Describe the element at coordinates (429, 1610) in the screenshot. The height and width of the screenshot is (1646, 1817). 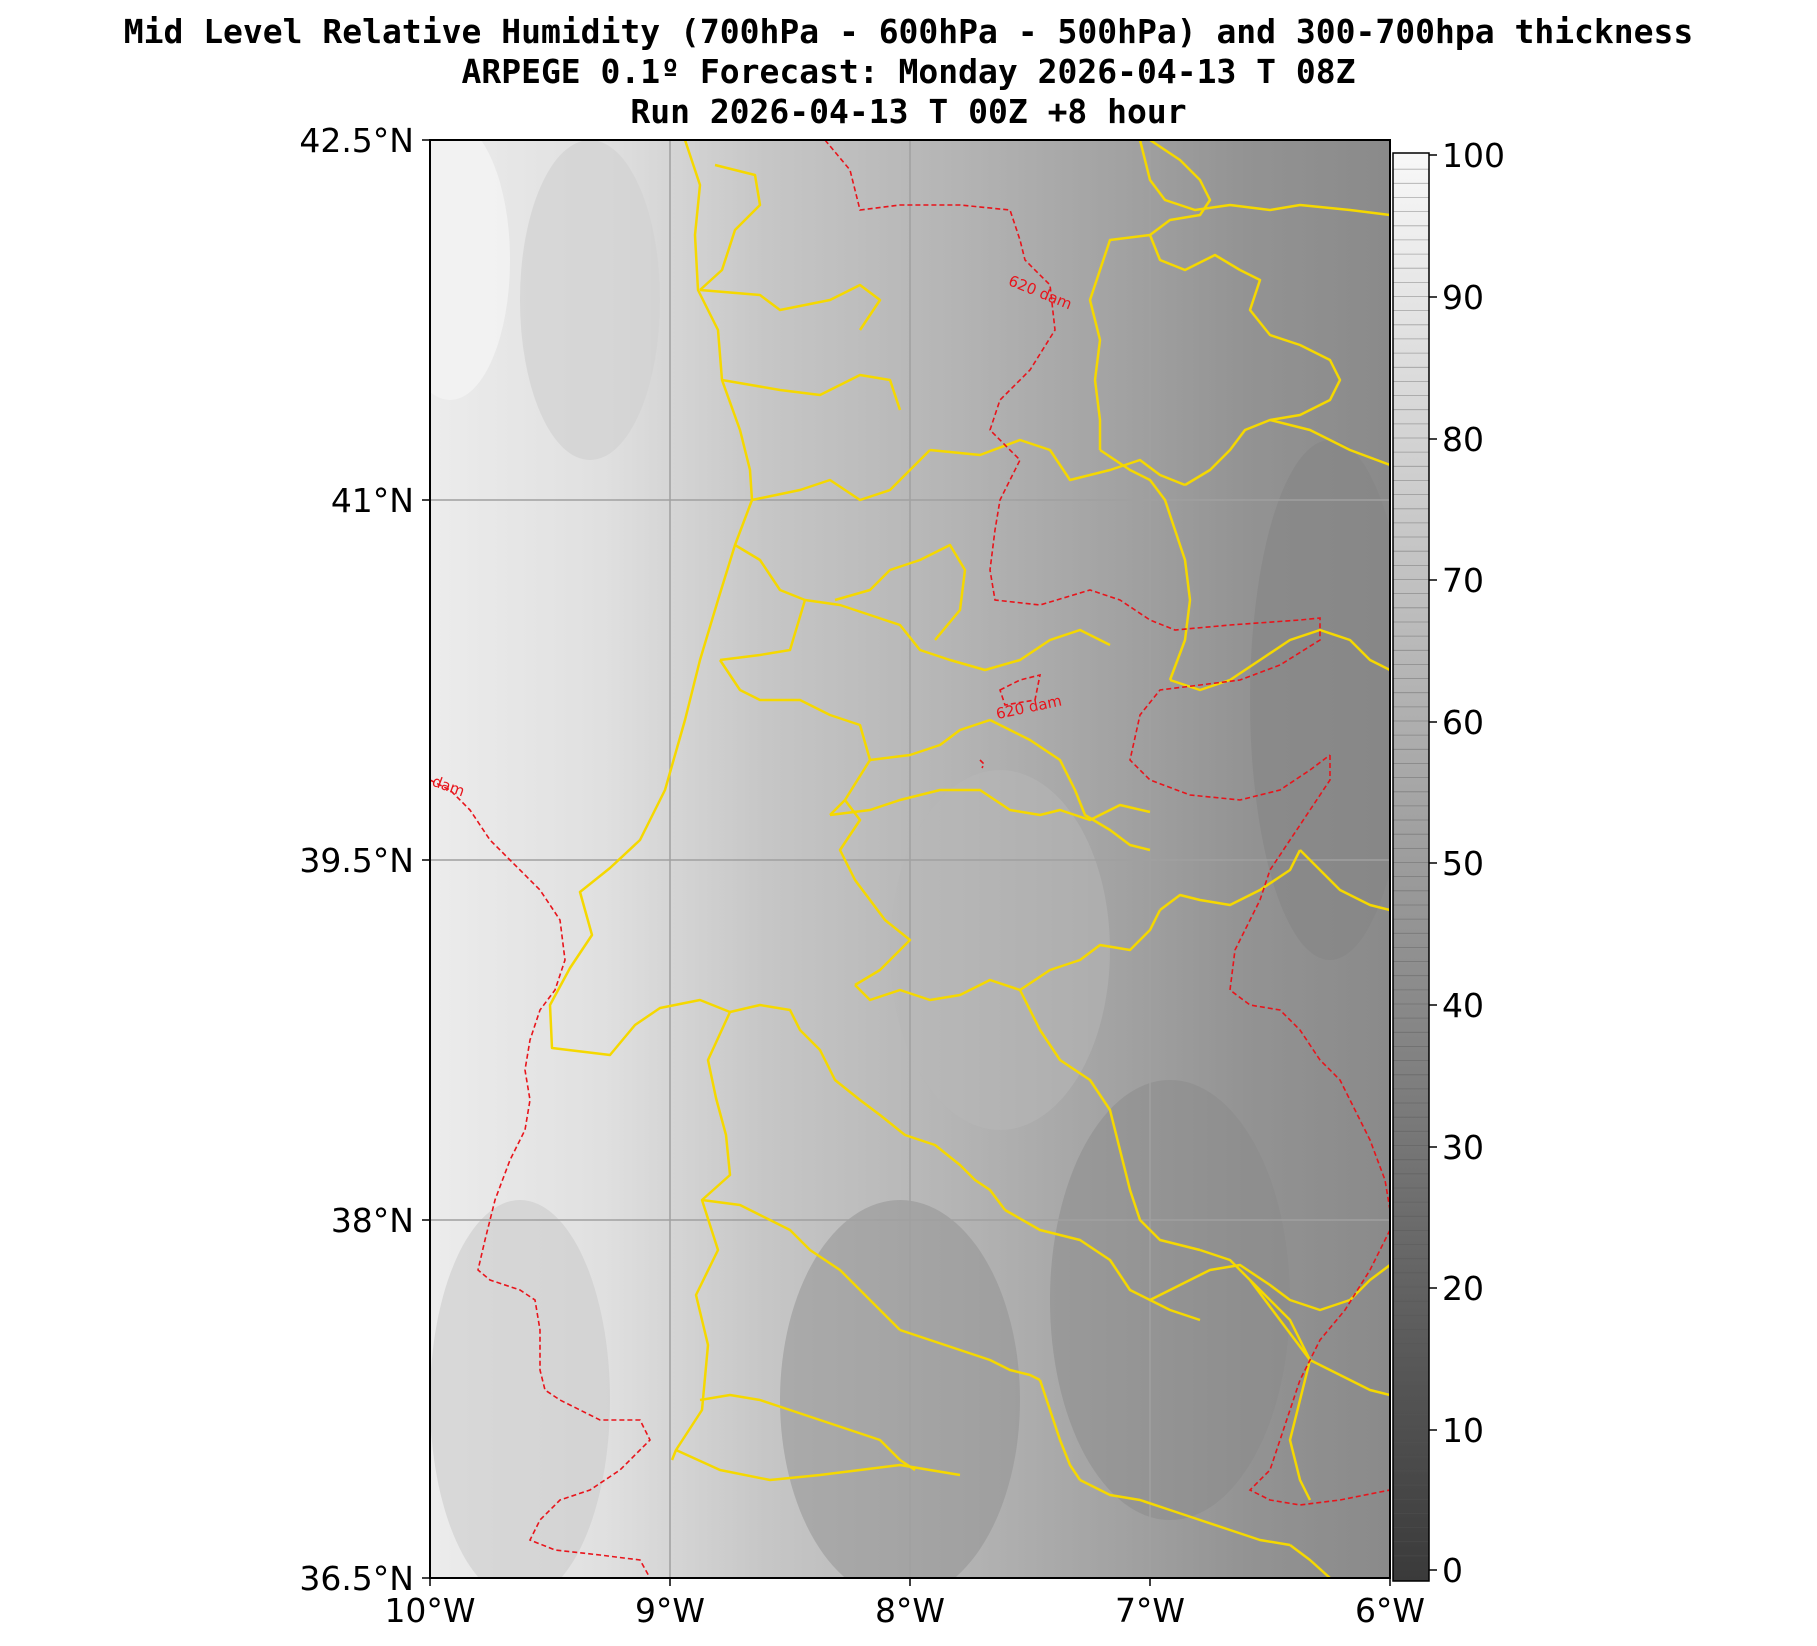
I see `lon-label-10w: 10°W` at that location.